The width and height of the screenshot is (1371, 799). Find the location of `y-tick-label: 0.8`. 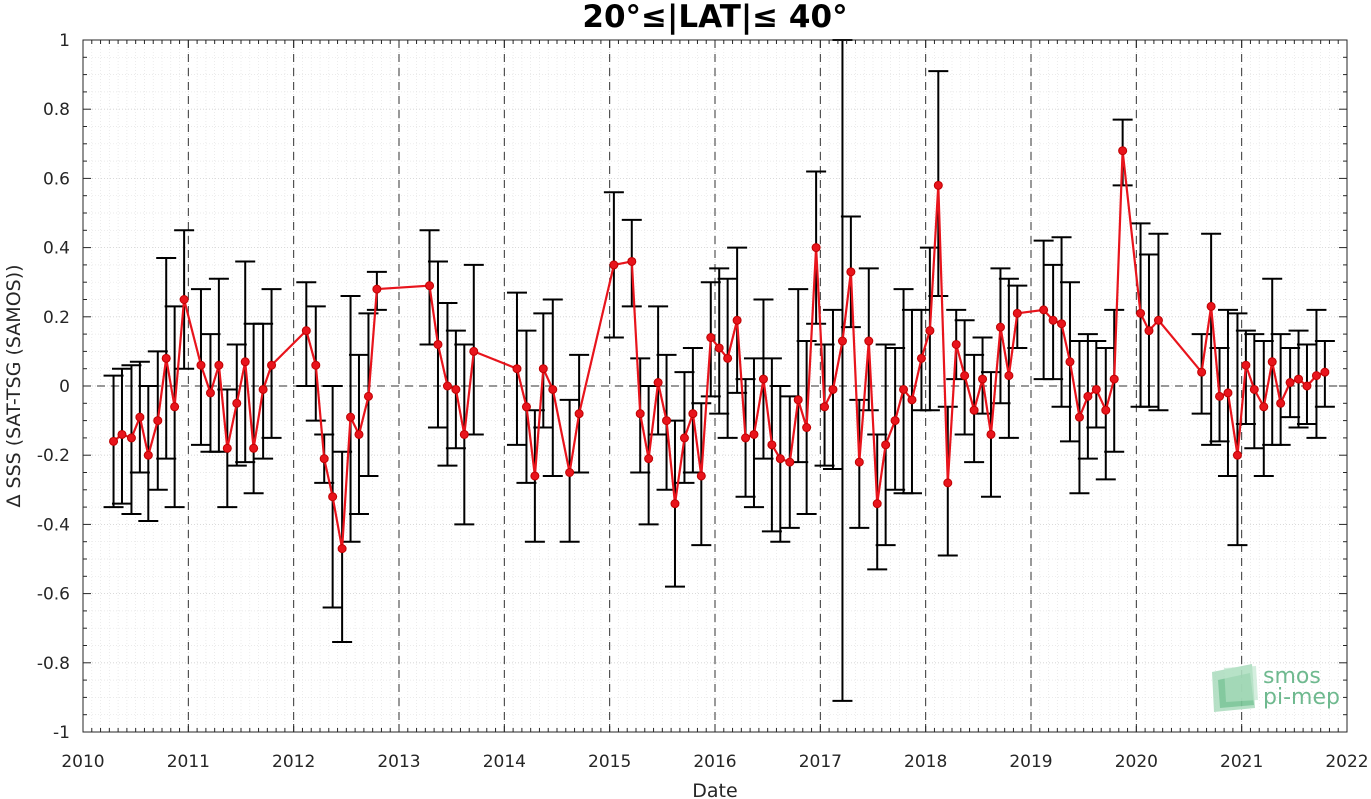

y-tick-label: 0.8 is located at coordinates (56, 110).